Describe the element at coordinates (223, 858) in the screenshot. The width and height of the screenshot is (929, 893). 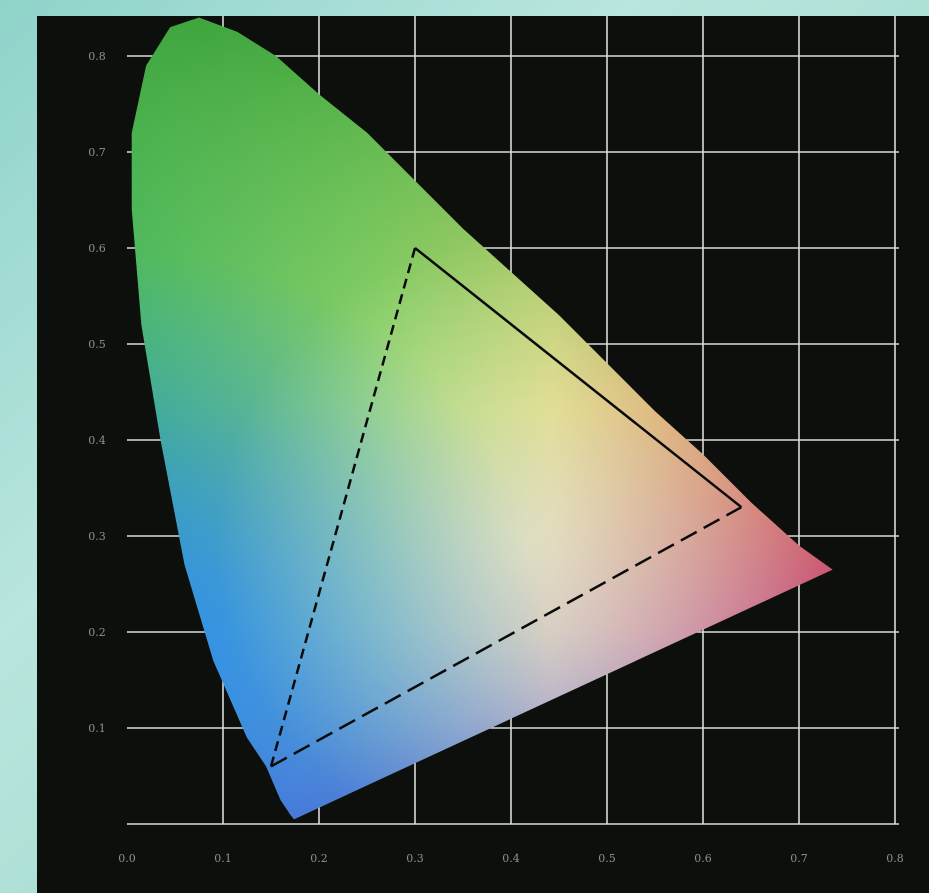
I see `x-tick-label-1: 0.1` at that location.